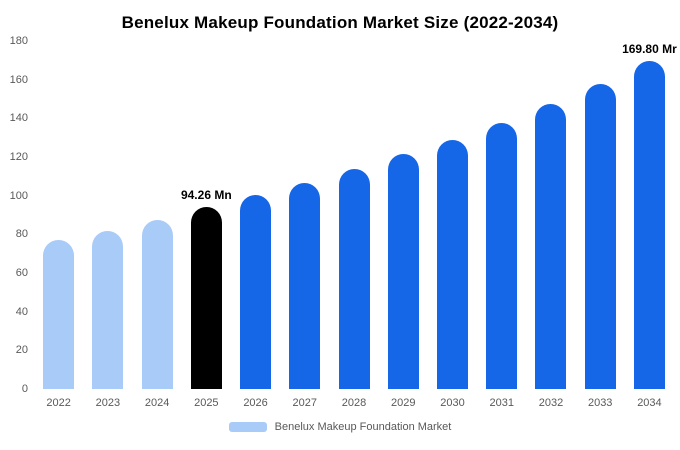 Image resolution: width=680 pixels, height=450 pixels. What do you see at coordinates (206, 288) in the screenshot?
I see `bar-2025: 94.26 Mn` at bounding box center [206, 288].